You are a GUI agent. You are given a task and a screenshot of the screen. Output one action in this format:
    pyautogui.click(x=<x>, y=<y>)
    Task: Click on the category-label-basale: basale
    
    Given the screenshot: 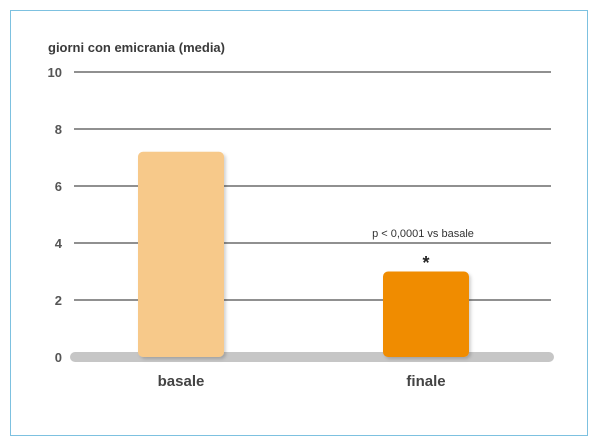 What is the action you would take?
    pyautogui.click(x=181, y=381)
    